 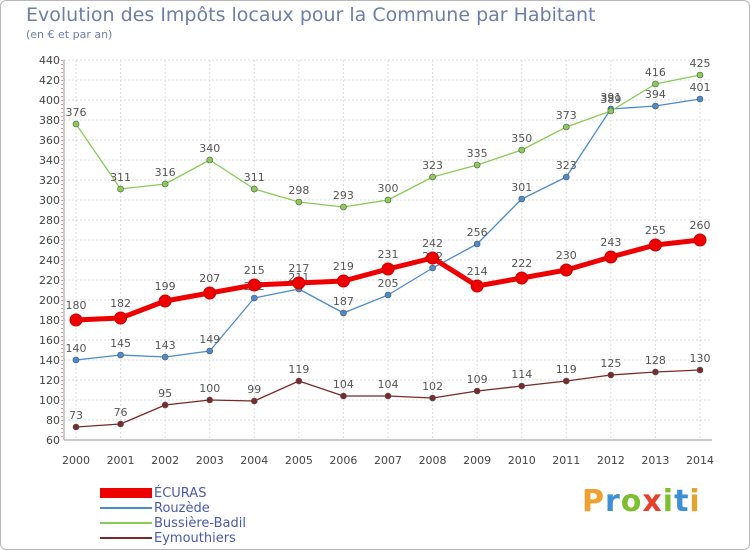 What do you see at coordinates (700, 225) in the screenshot?
I see `data-label: 260` at bounding box center [700, 225].